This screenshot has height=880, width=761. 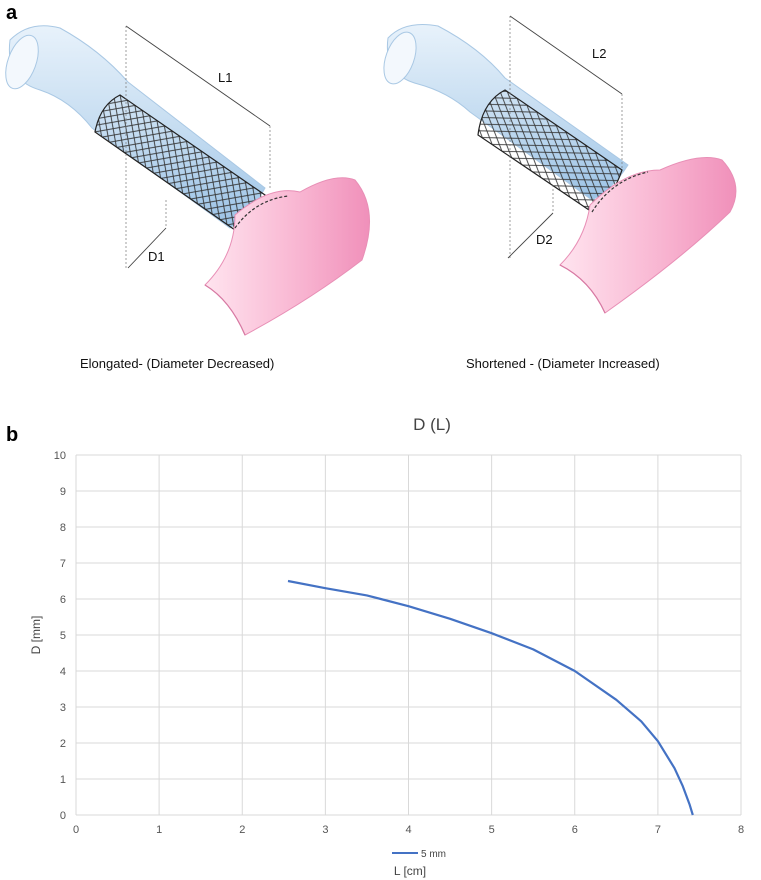 I want to click on x-tick-label: 4, so click(x=408, y=830).